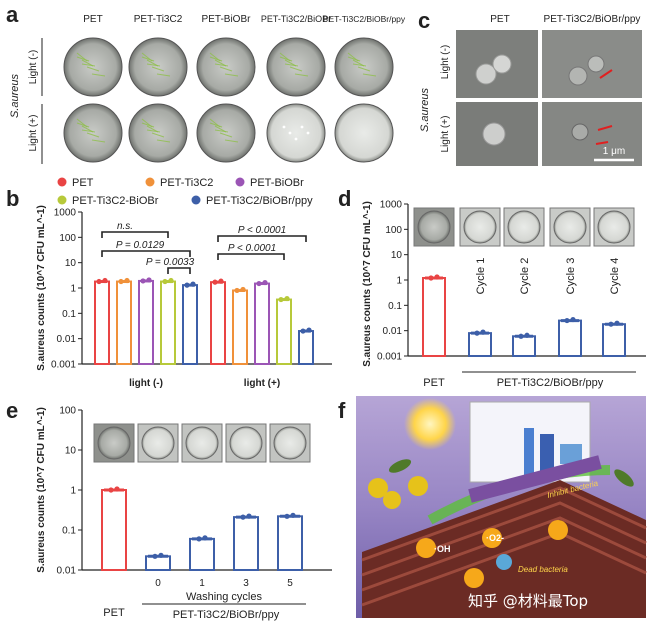 The width and height of the screenshot is (652, 624). Describe the element at coordinates (434, 383) in the screenshot. I see `x-label-pet: PET` at that location.